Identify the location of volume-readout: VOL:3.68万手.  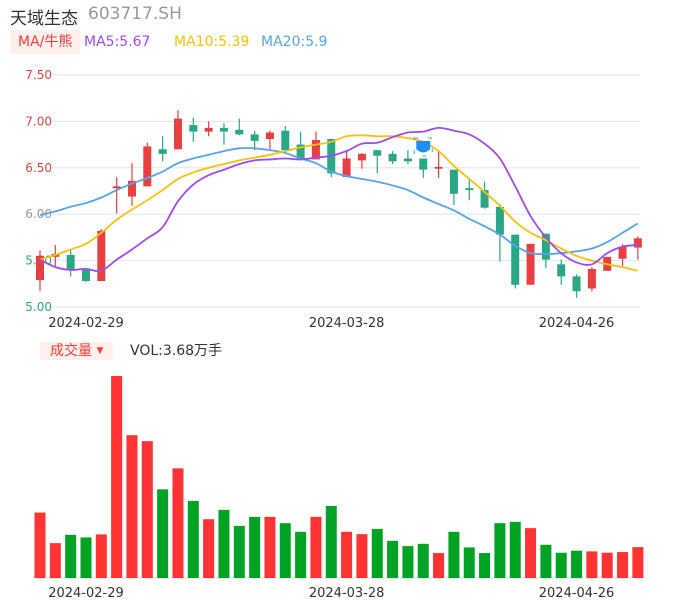
(176, 351).